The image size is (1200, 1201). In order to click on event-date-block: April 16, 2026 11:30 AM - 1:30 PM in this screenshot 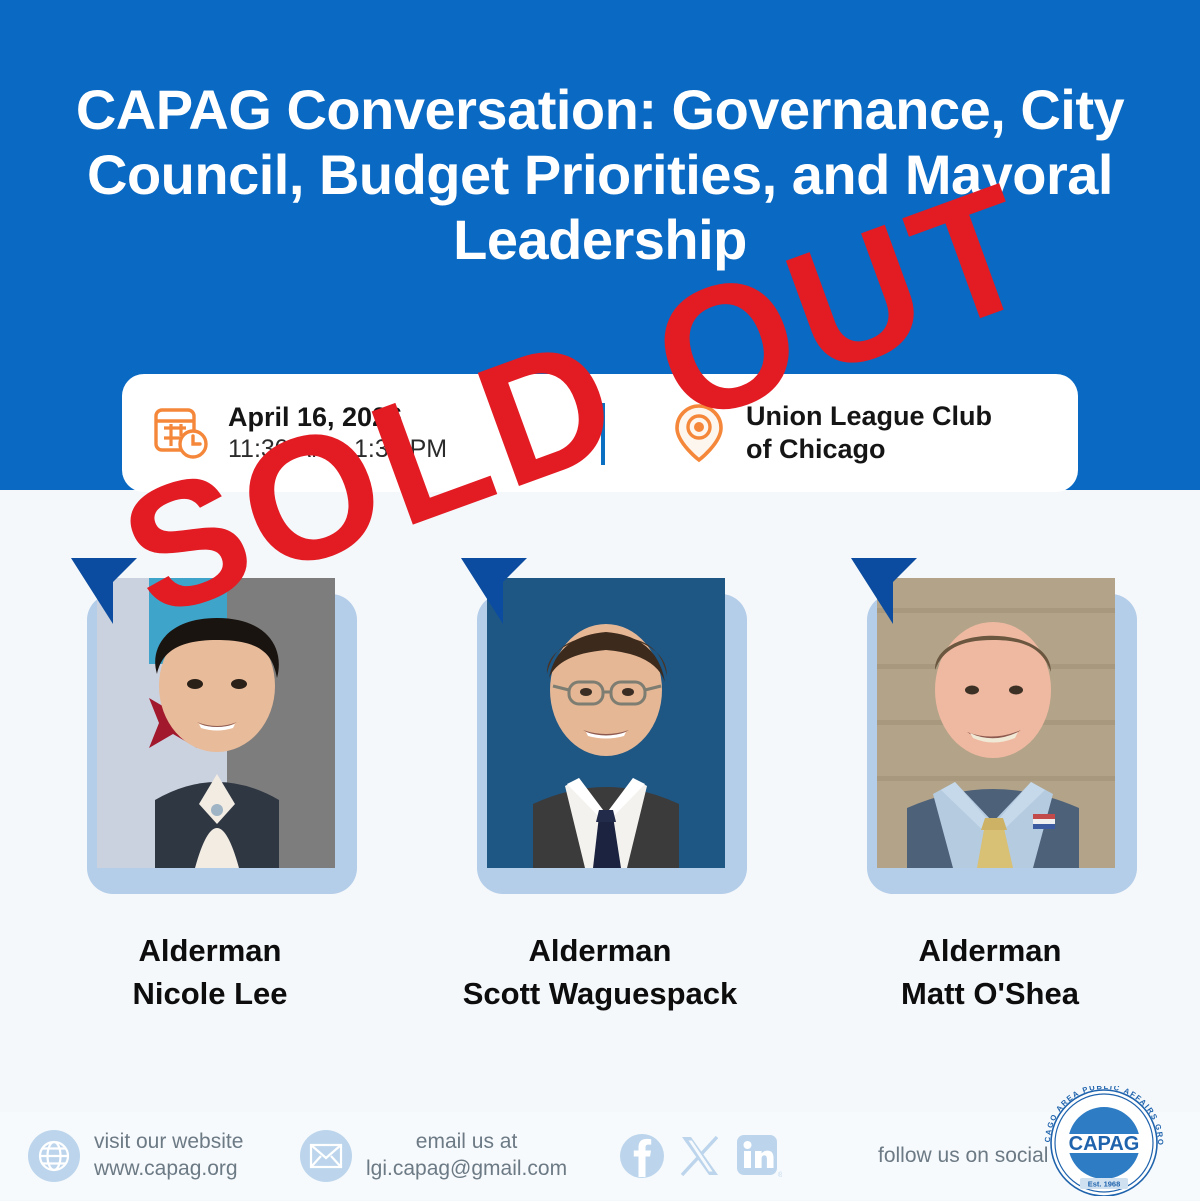, I will do `click(361, 433)`.